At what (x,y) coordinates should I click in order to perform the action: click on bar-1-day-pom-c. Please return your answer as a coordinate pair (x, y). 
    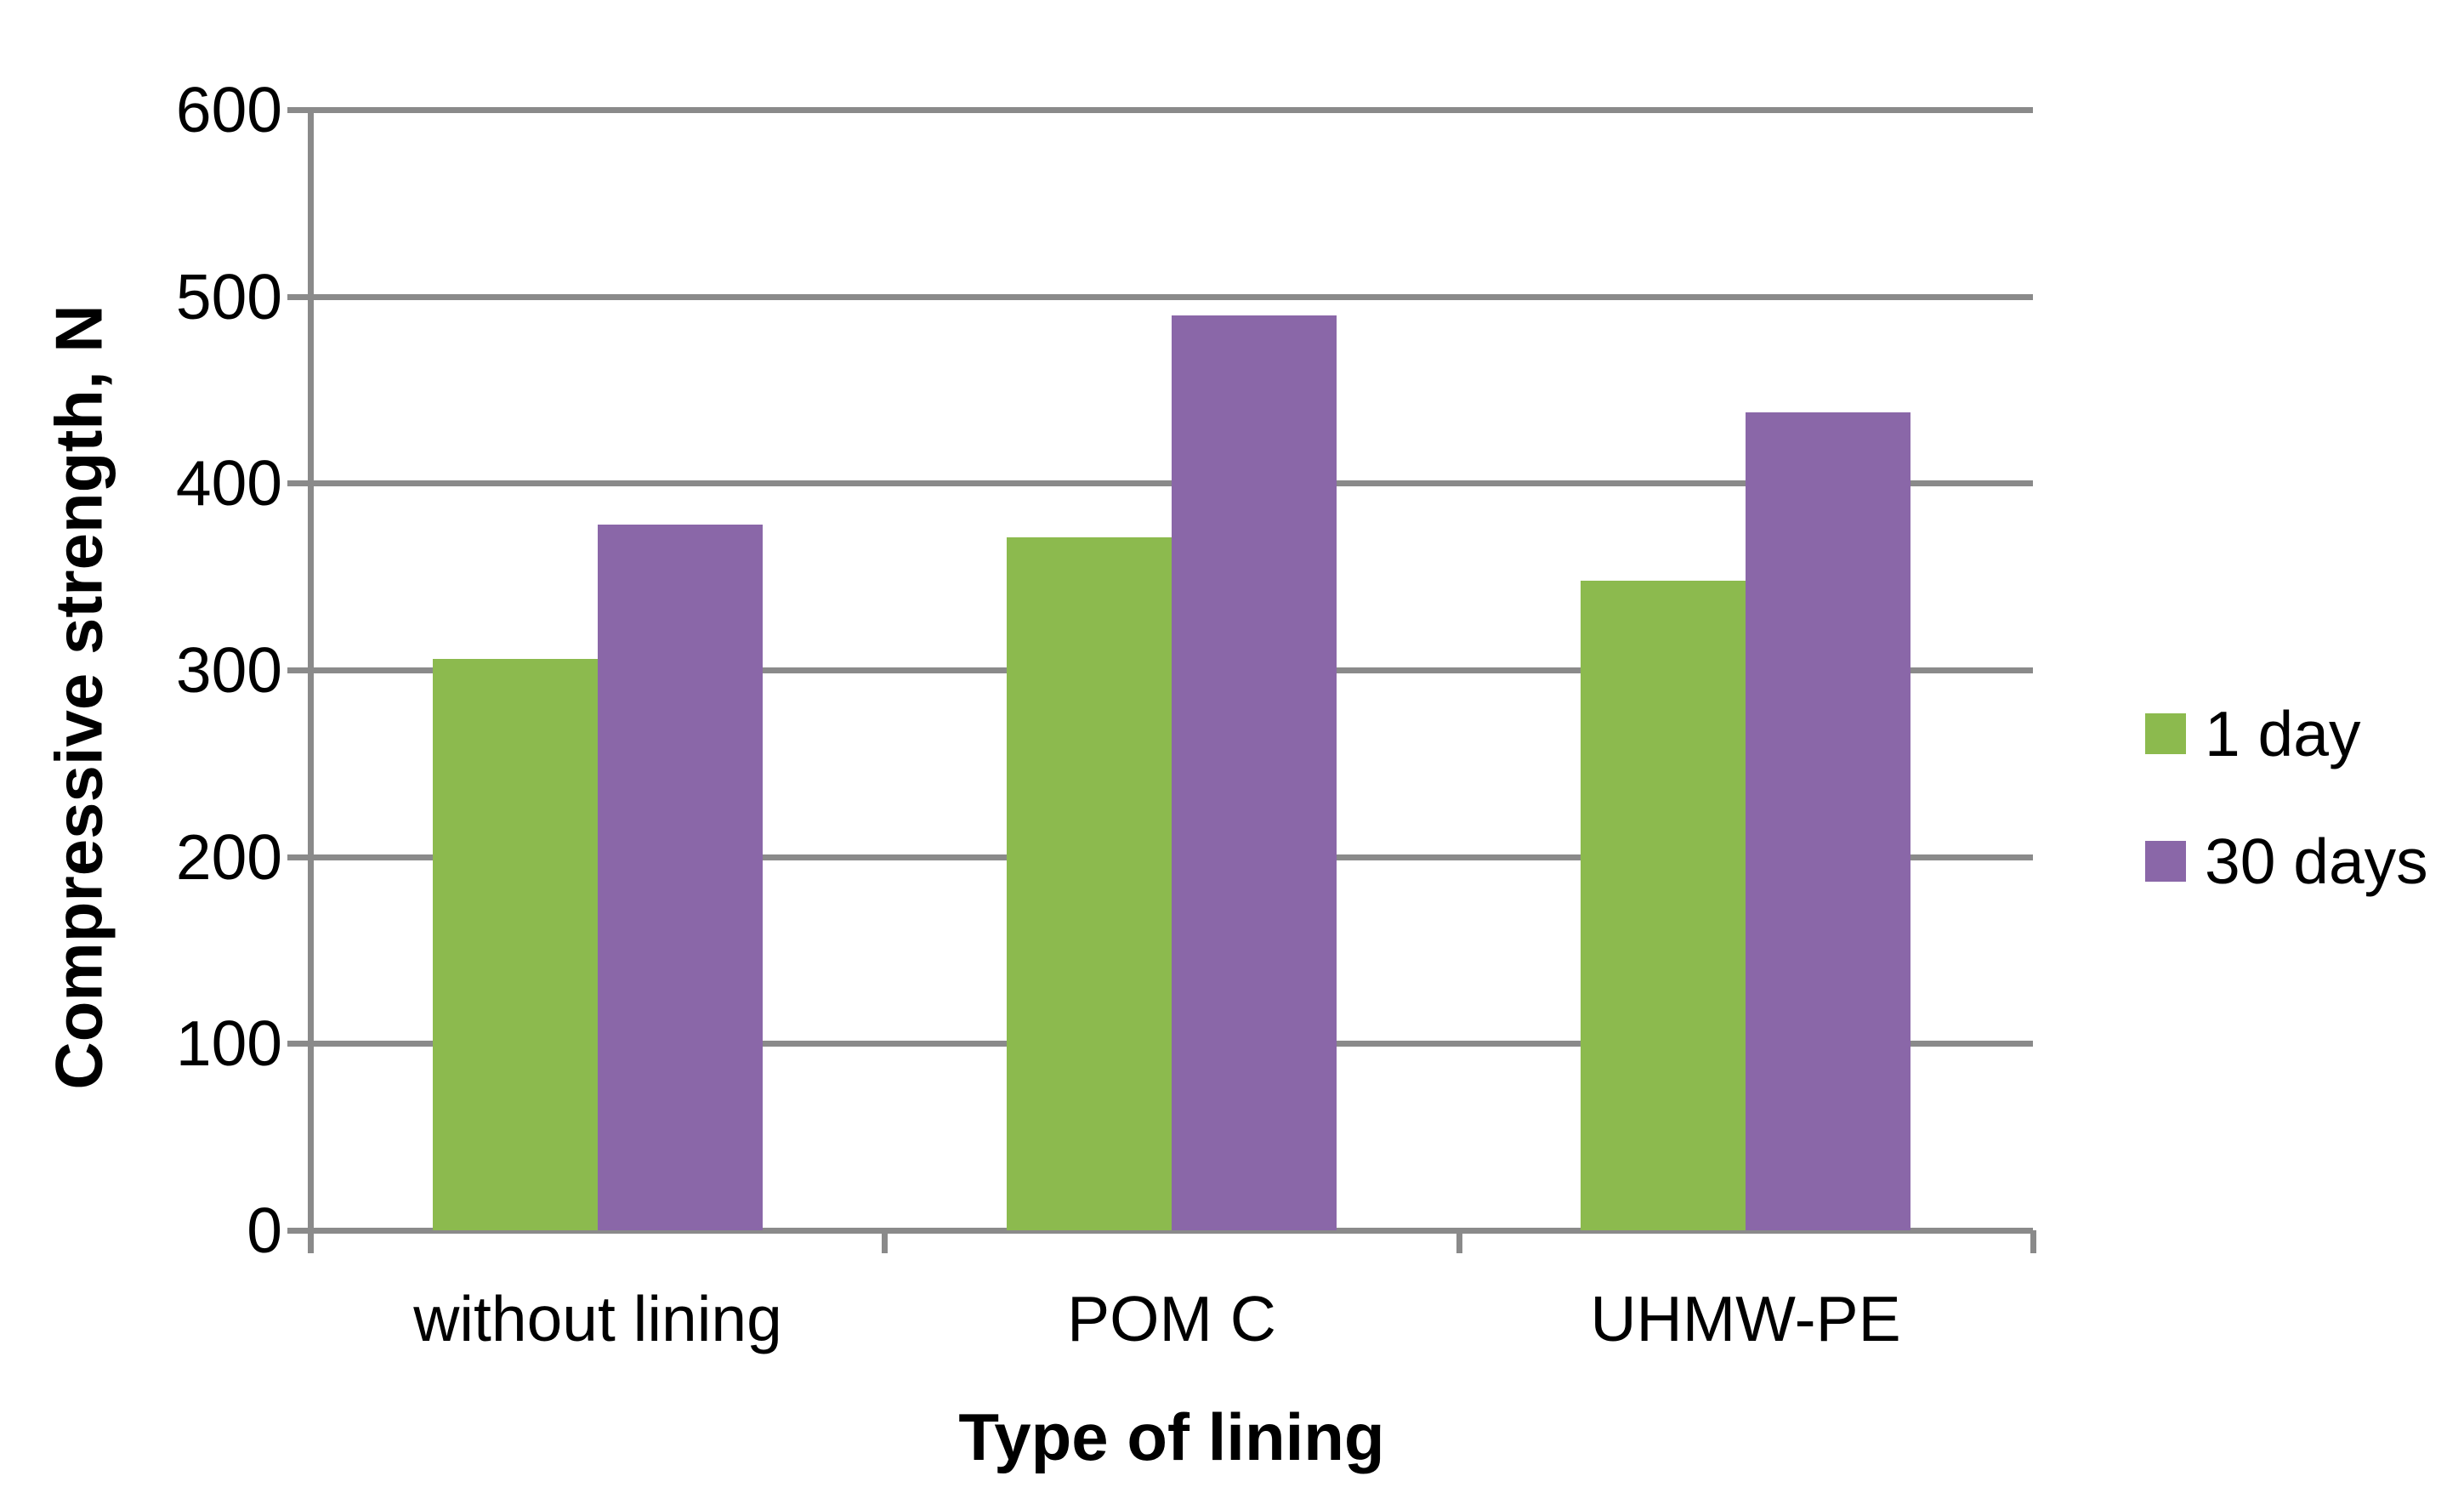
    Looking at the image, I should click on (1089, 884).